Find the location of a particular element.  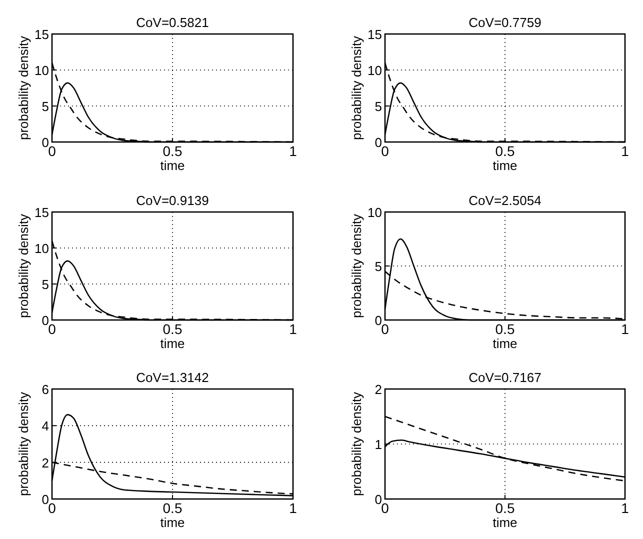

y-tick-label: 4 is located at coordinates (45, 426).